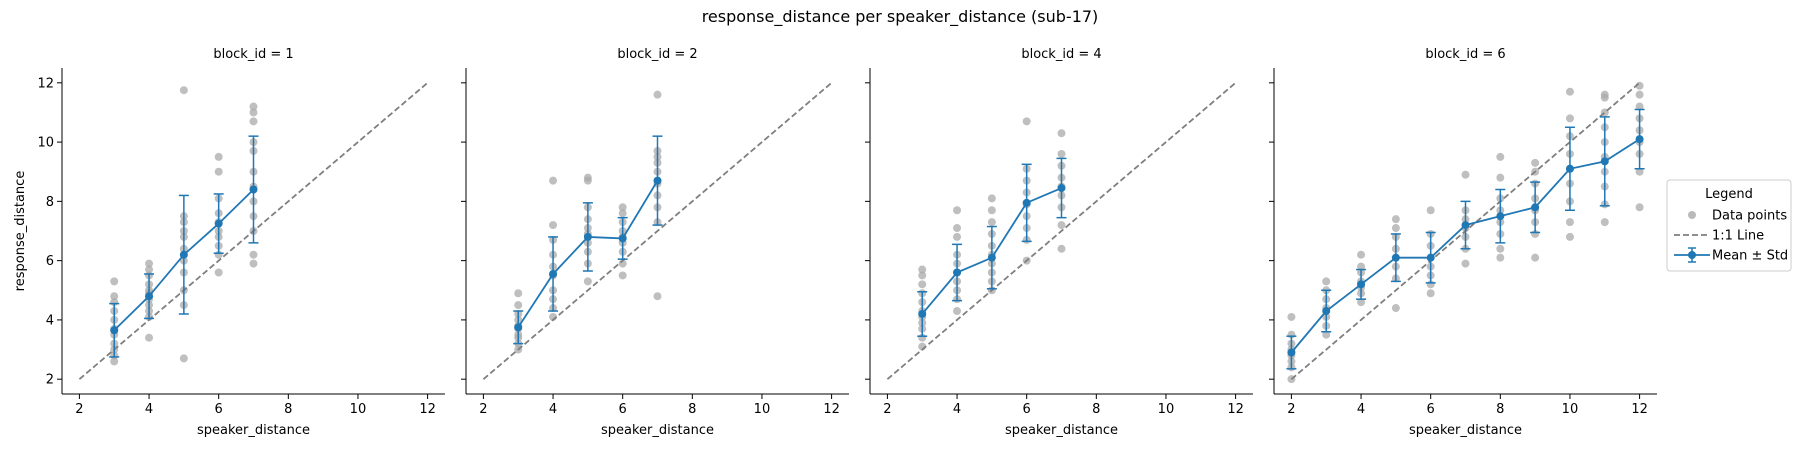 The width and height of the screenshot is (1800, 450). What do you see at coordinates (657, 54) in the screenshot?
I see `panel-title: block_id = 2` at bounding box center [657, 54].